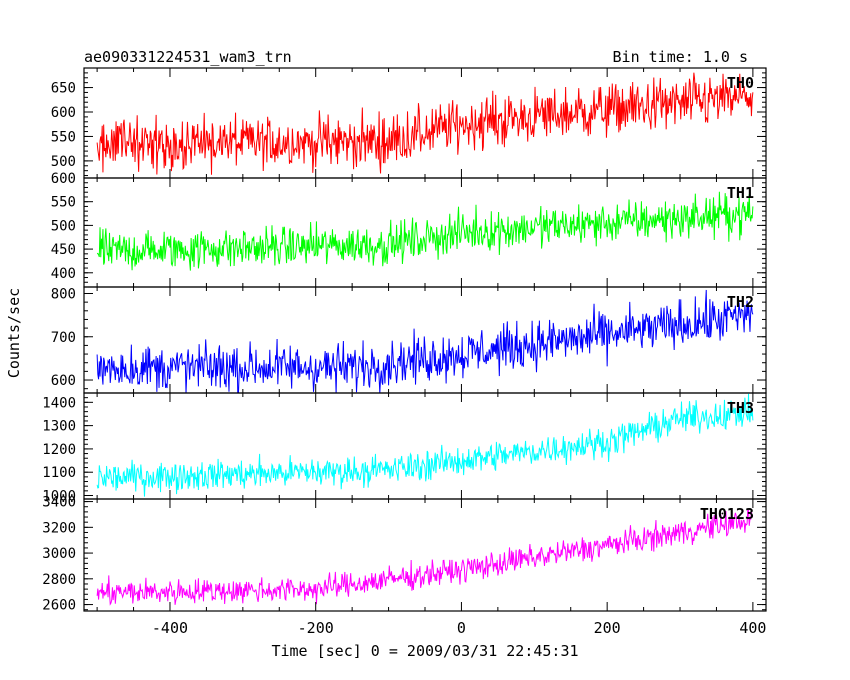 This screenshot has height=680, width=850. Describe the element at coordinates (14, 333) in the screenshot. I see `y-axis-label: Counts/sec` at that location.